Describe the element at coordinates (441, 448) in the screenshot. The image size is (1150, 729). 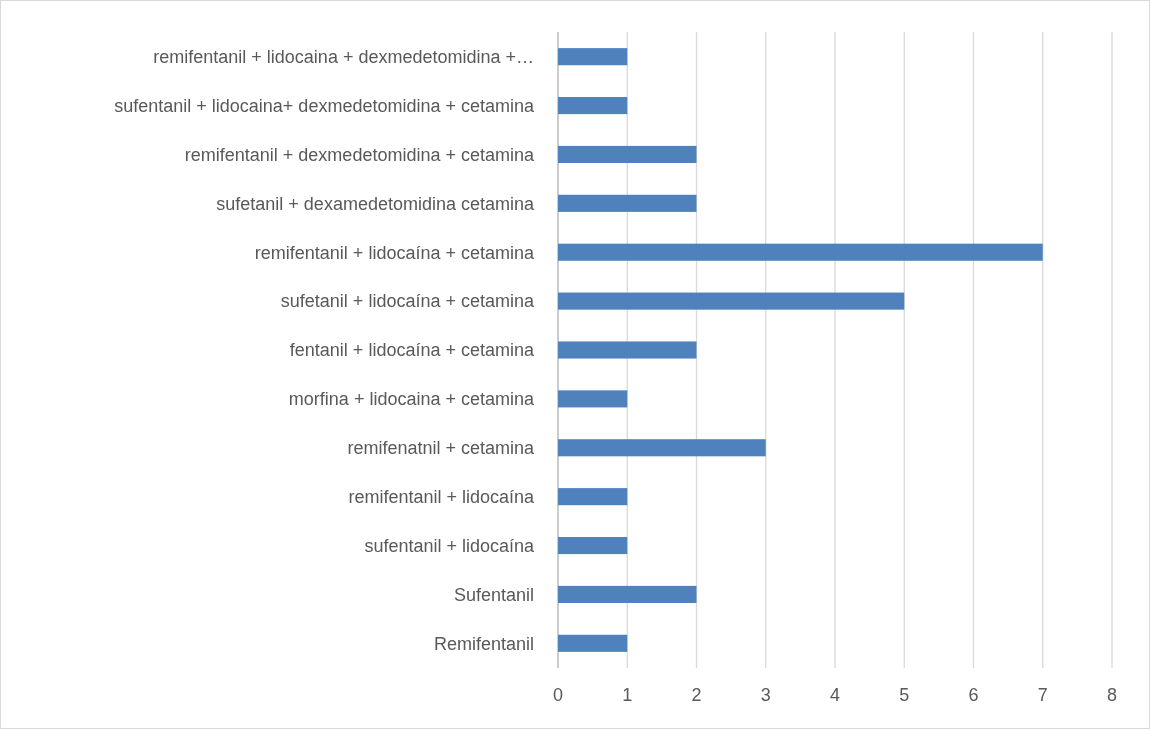
I see `y-tick-label: remifenatnil + cetamina` at that location.